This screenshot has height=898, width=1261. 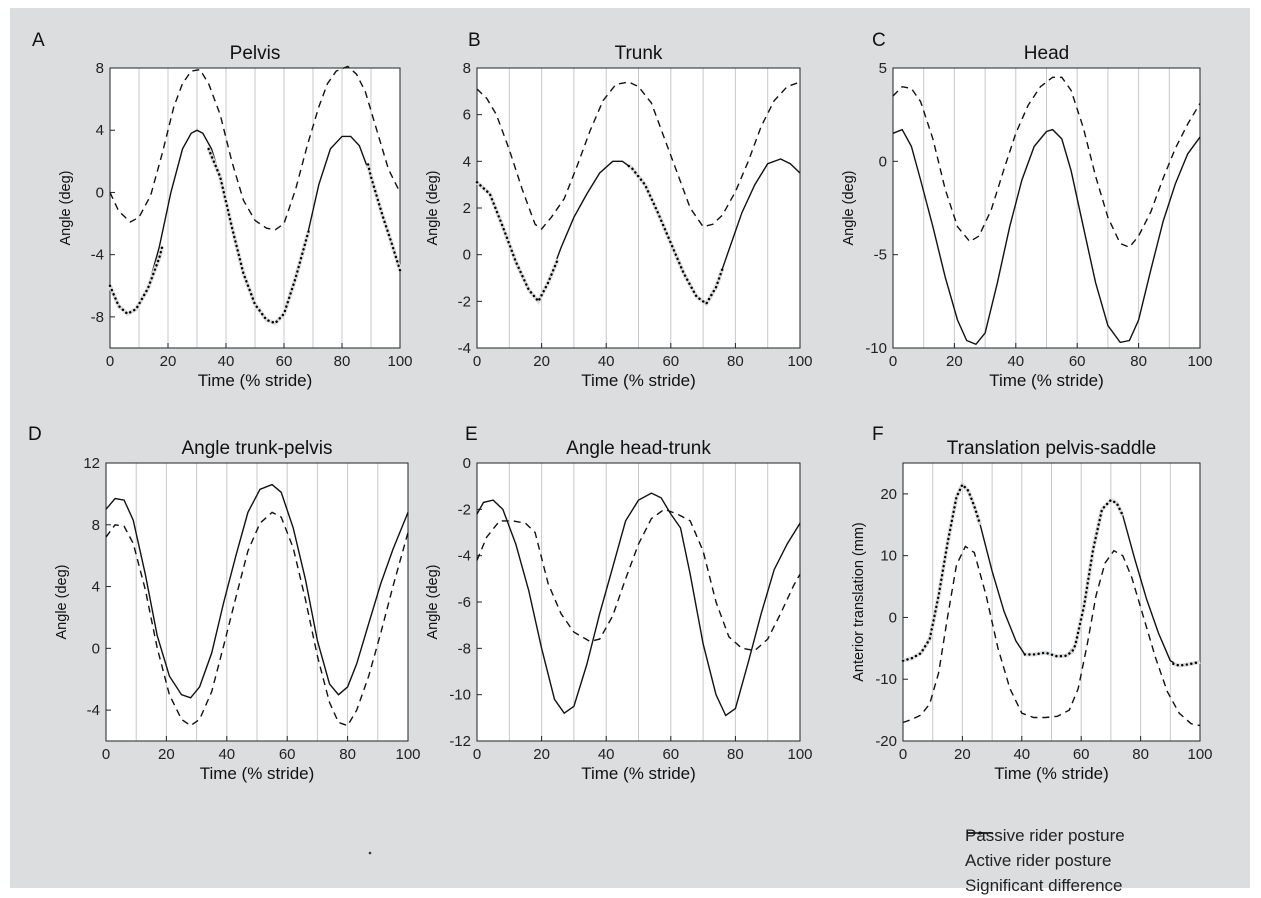 What do you see at coordinates (886, 741) in the screenshot?
I see `y-tick-label: -20` at bounding box center [886, 741].